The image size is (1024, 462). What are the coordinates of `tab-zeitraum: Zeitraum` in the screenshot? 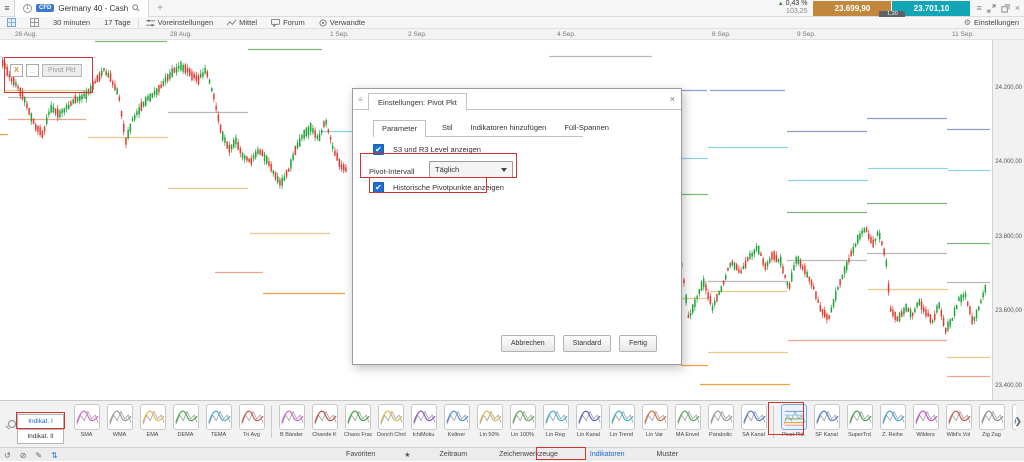 It's located at (453, 454).